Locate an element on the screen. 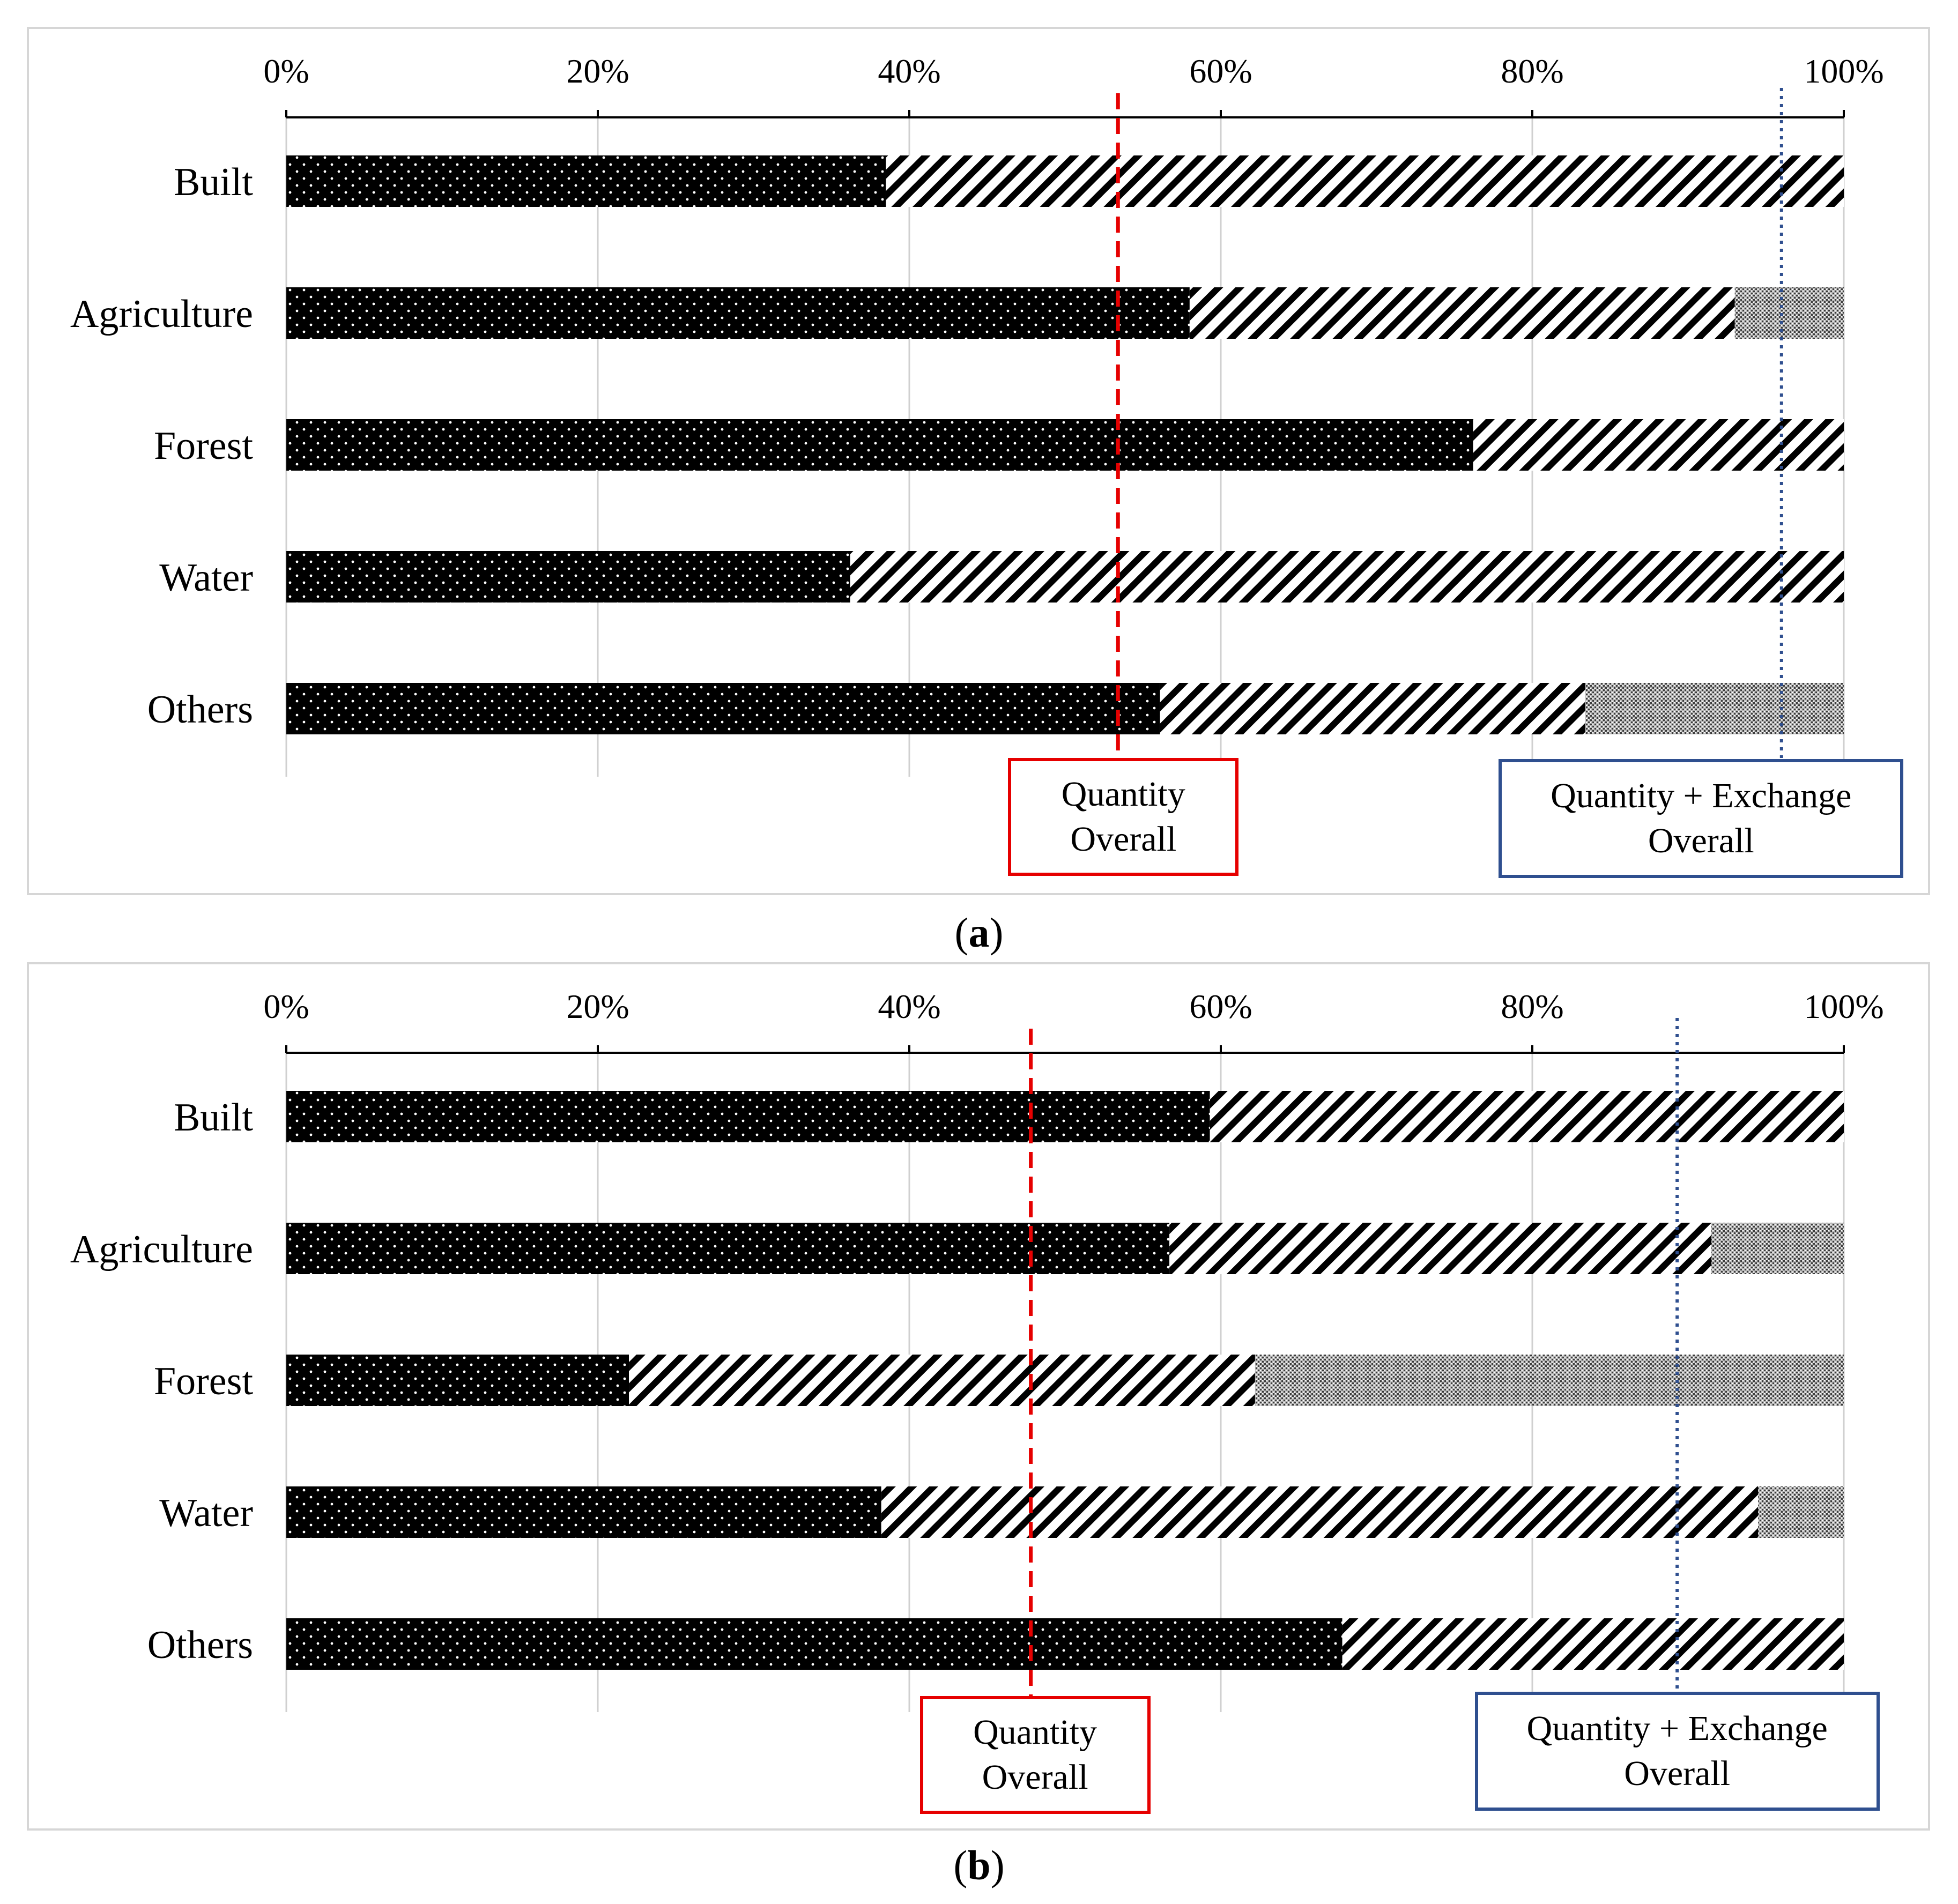 This screenshot has height=1904, width=1958. caption-b: (b) is located at coordinates (979, 1865).